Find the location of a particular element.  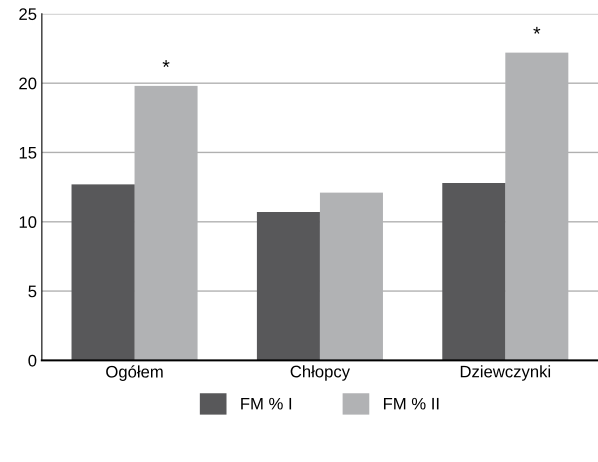

y-tick-label: 25 is located at coordinates (27, 14).